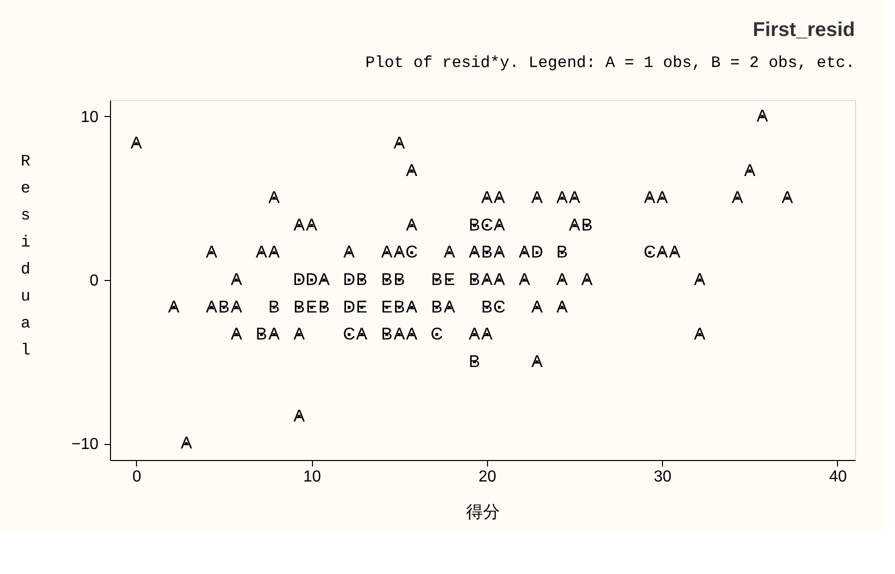 The height and width of the screenshot is (574, 895). What do you see at coordinates (610, 63) in the screenshot?
I see `chart-subtitle: Plot of resid*y. Legend: A = 1 obs, B = 2 obs, etc.` at bounding box center [610, 63].